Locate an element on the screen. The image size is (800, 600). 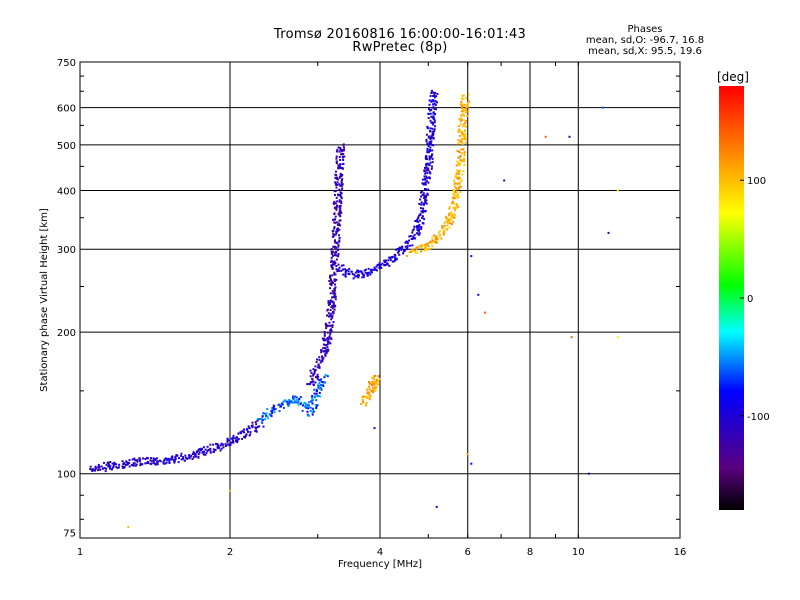
y-tick-label: 100 is located at coordinates (66, 475).